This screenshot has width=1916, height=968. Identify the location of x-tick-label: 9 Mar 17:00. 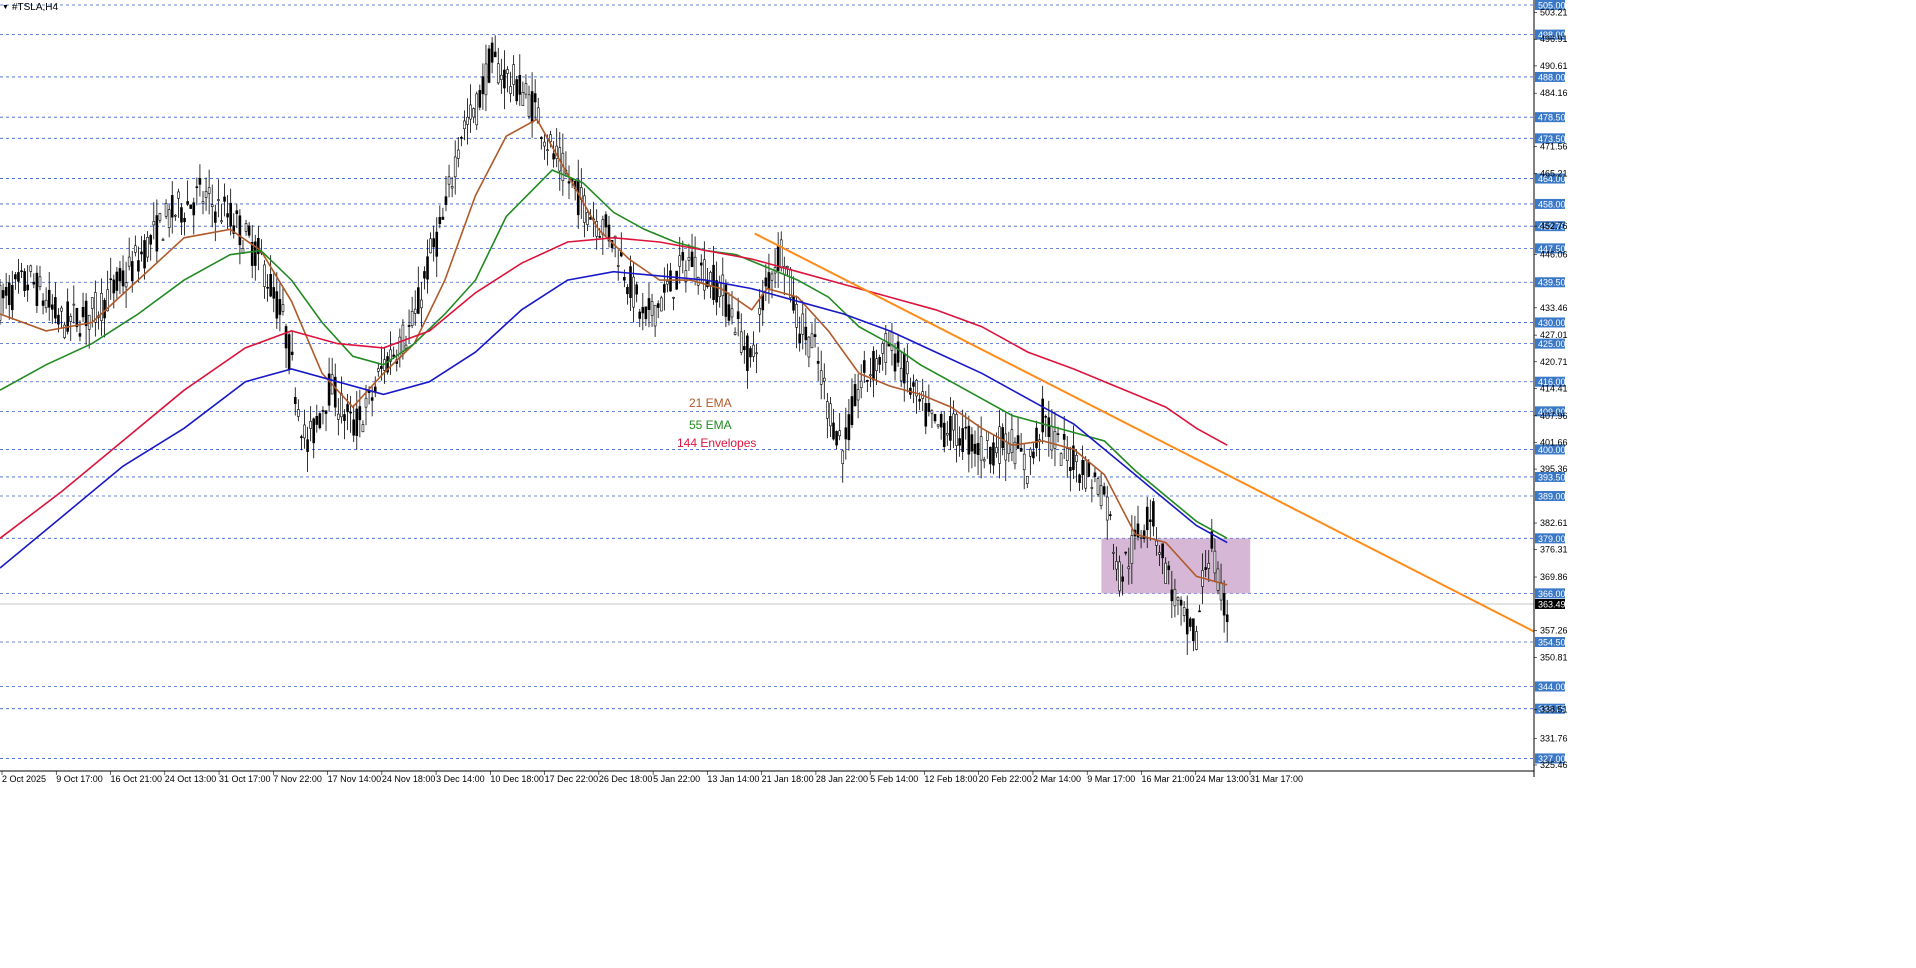
(1111, 779).